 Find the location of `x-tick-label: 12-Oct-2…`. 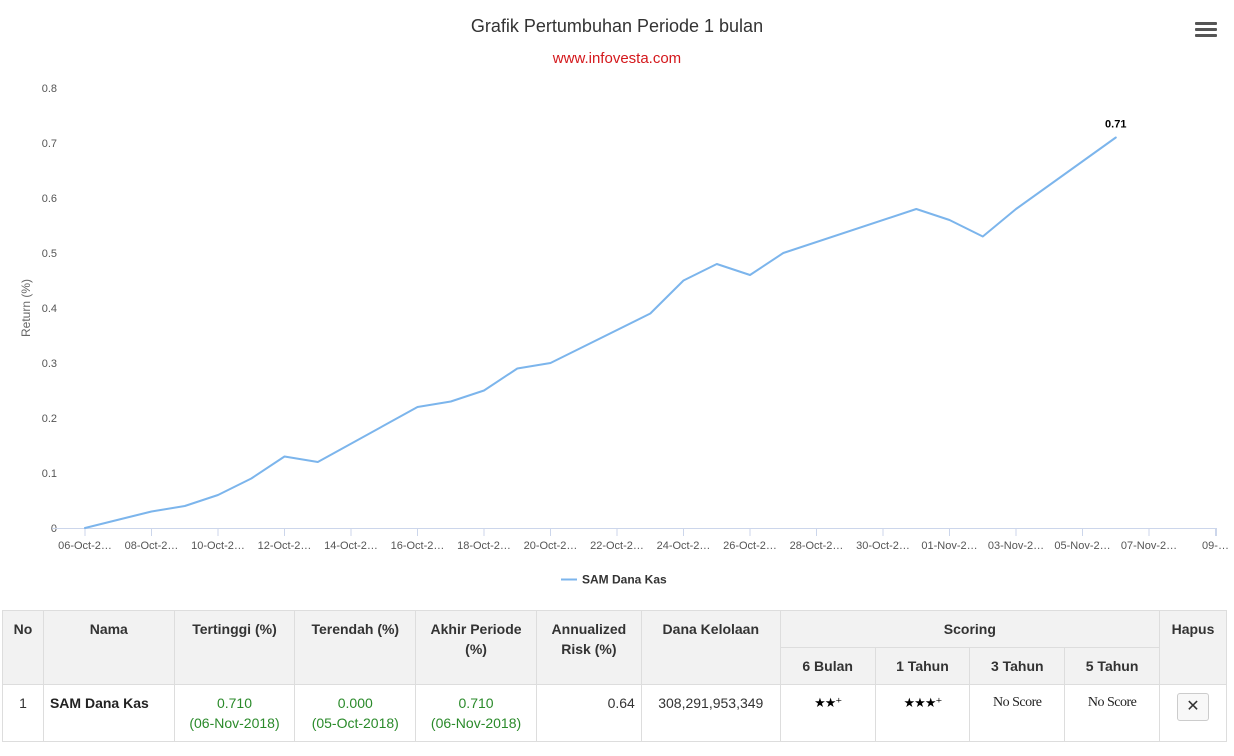

x-tick-label: 12-Oct-2… is located at coordinates (285, 546).